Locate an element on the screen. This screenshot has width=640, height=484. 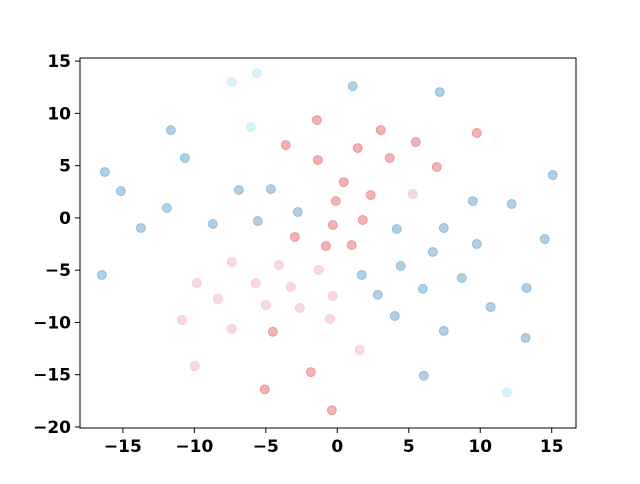
y-tick-label: −10 is located at coordinates (52, 323).